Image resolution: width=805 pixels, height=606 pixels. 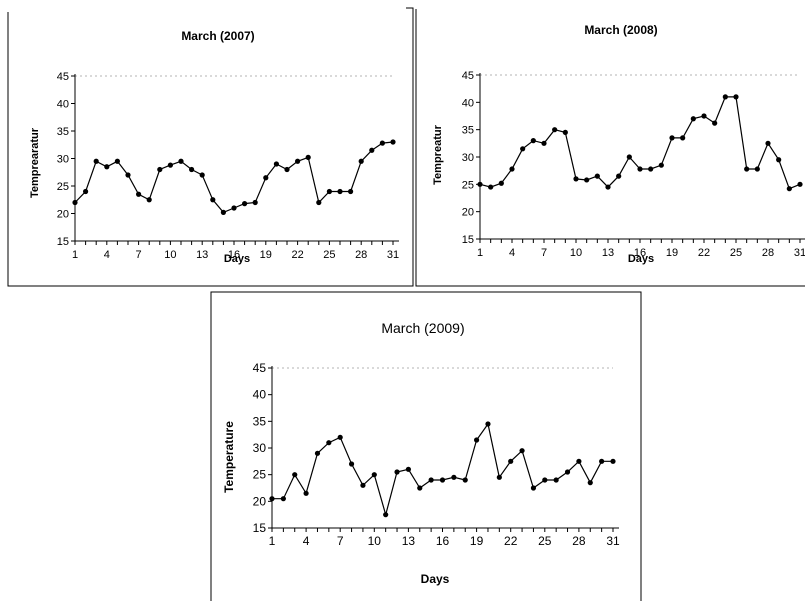 I want to click on x-tick-label: 1, so click(x=272, y=541).